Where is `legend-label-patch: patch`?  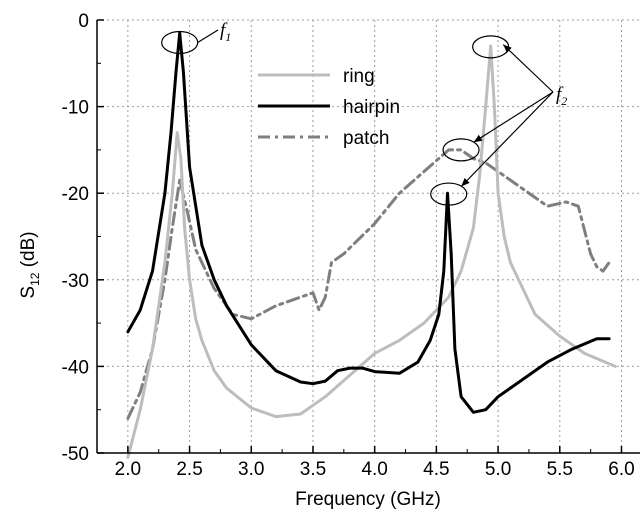 legend-label-patch: patch is located at coordinates (366, 138).